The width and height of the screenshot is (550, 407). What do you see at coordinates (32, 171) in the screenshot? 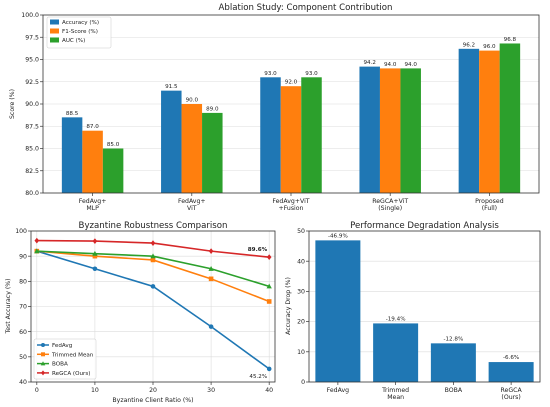
I see `ablation-y-tick: 82.5` at bounding box center [32, 171].